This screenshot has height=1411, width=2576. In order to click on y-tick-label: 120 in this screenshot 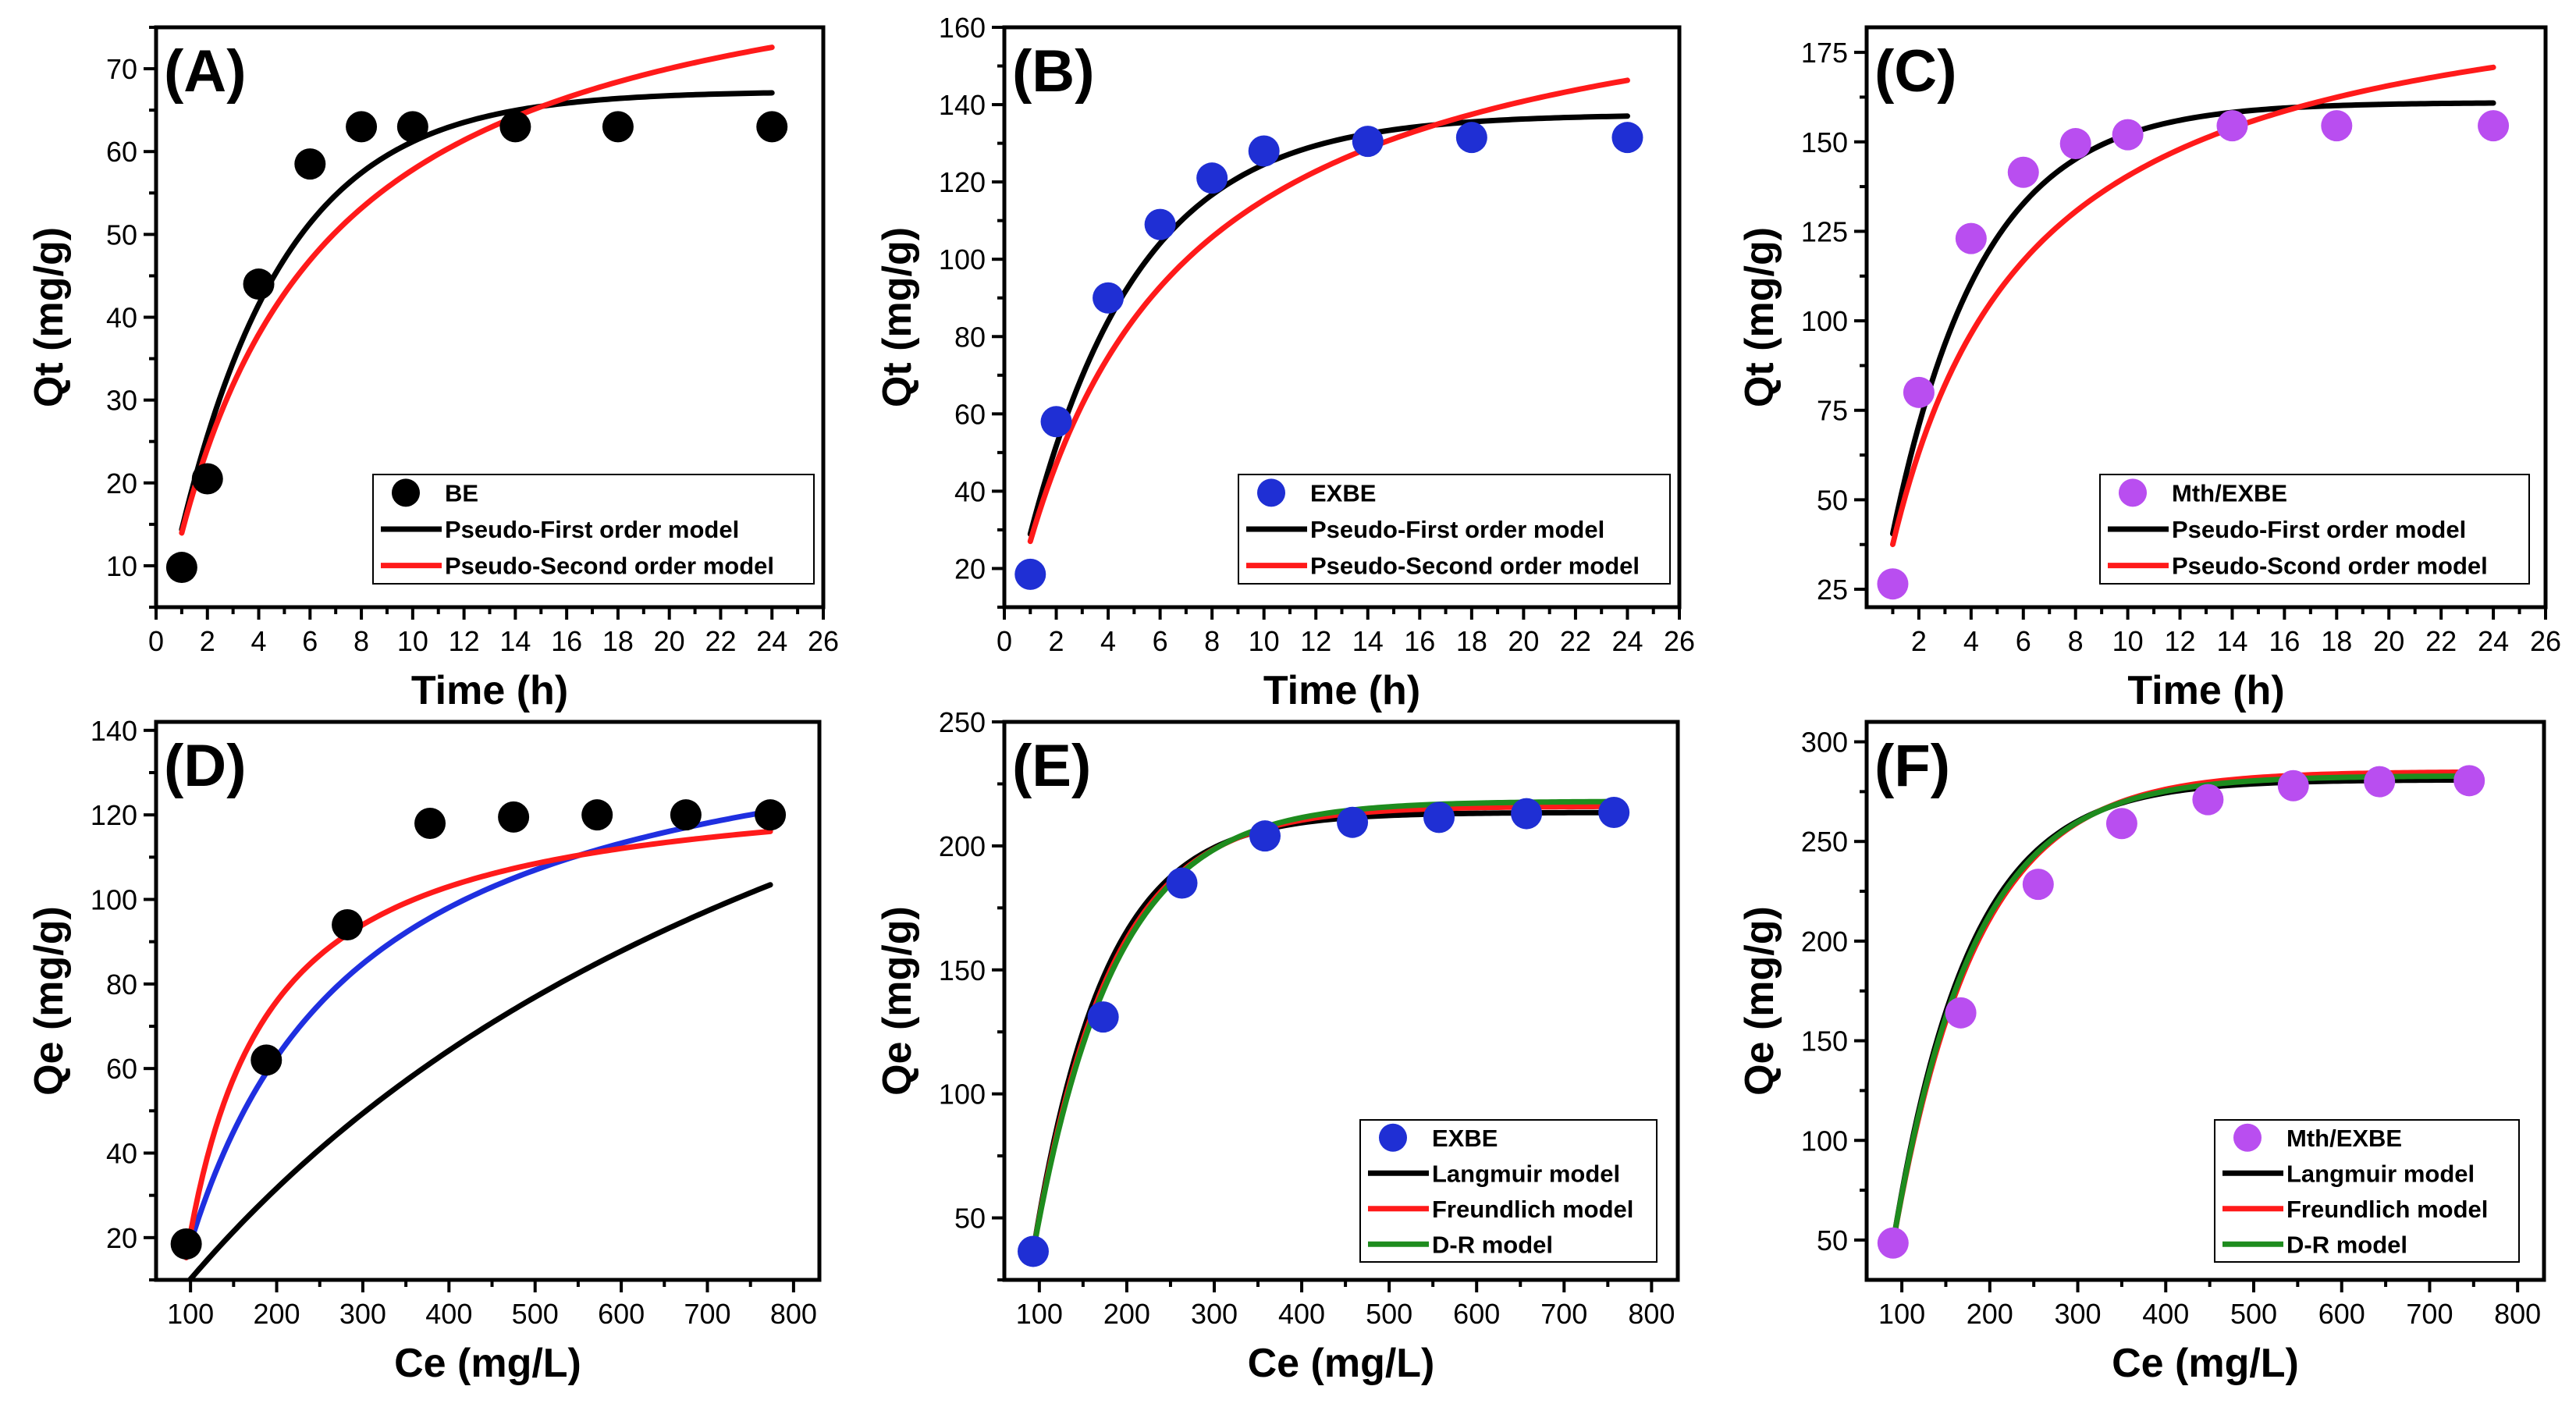, I will do `click(114, 815)`.